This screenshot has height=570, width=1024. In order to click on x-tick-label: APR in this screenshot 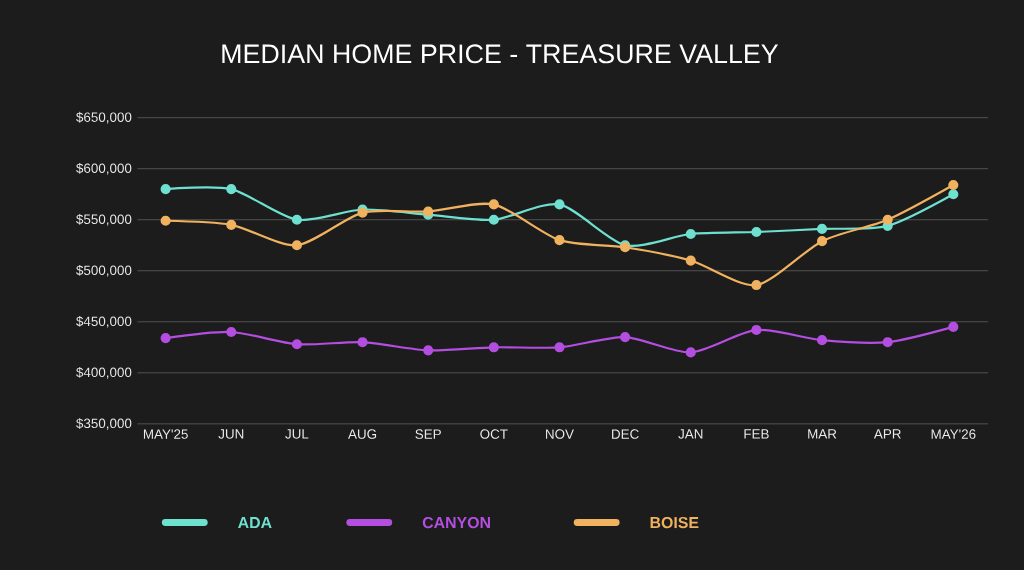, I will do `click(887, 434)`.